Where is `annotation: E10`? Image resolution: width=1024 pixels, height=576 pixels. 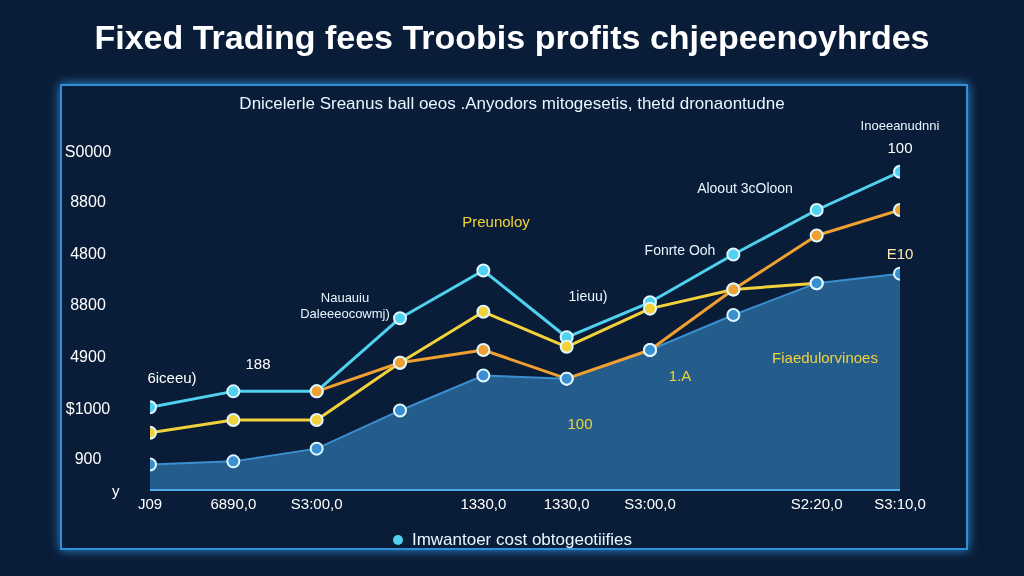 annotation: E10 is located at coordinates (900, 253).